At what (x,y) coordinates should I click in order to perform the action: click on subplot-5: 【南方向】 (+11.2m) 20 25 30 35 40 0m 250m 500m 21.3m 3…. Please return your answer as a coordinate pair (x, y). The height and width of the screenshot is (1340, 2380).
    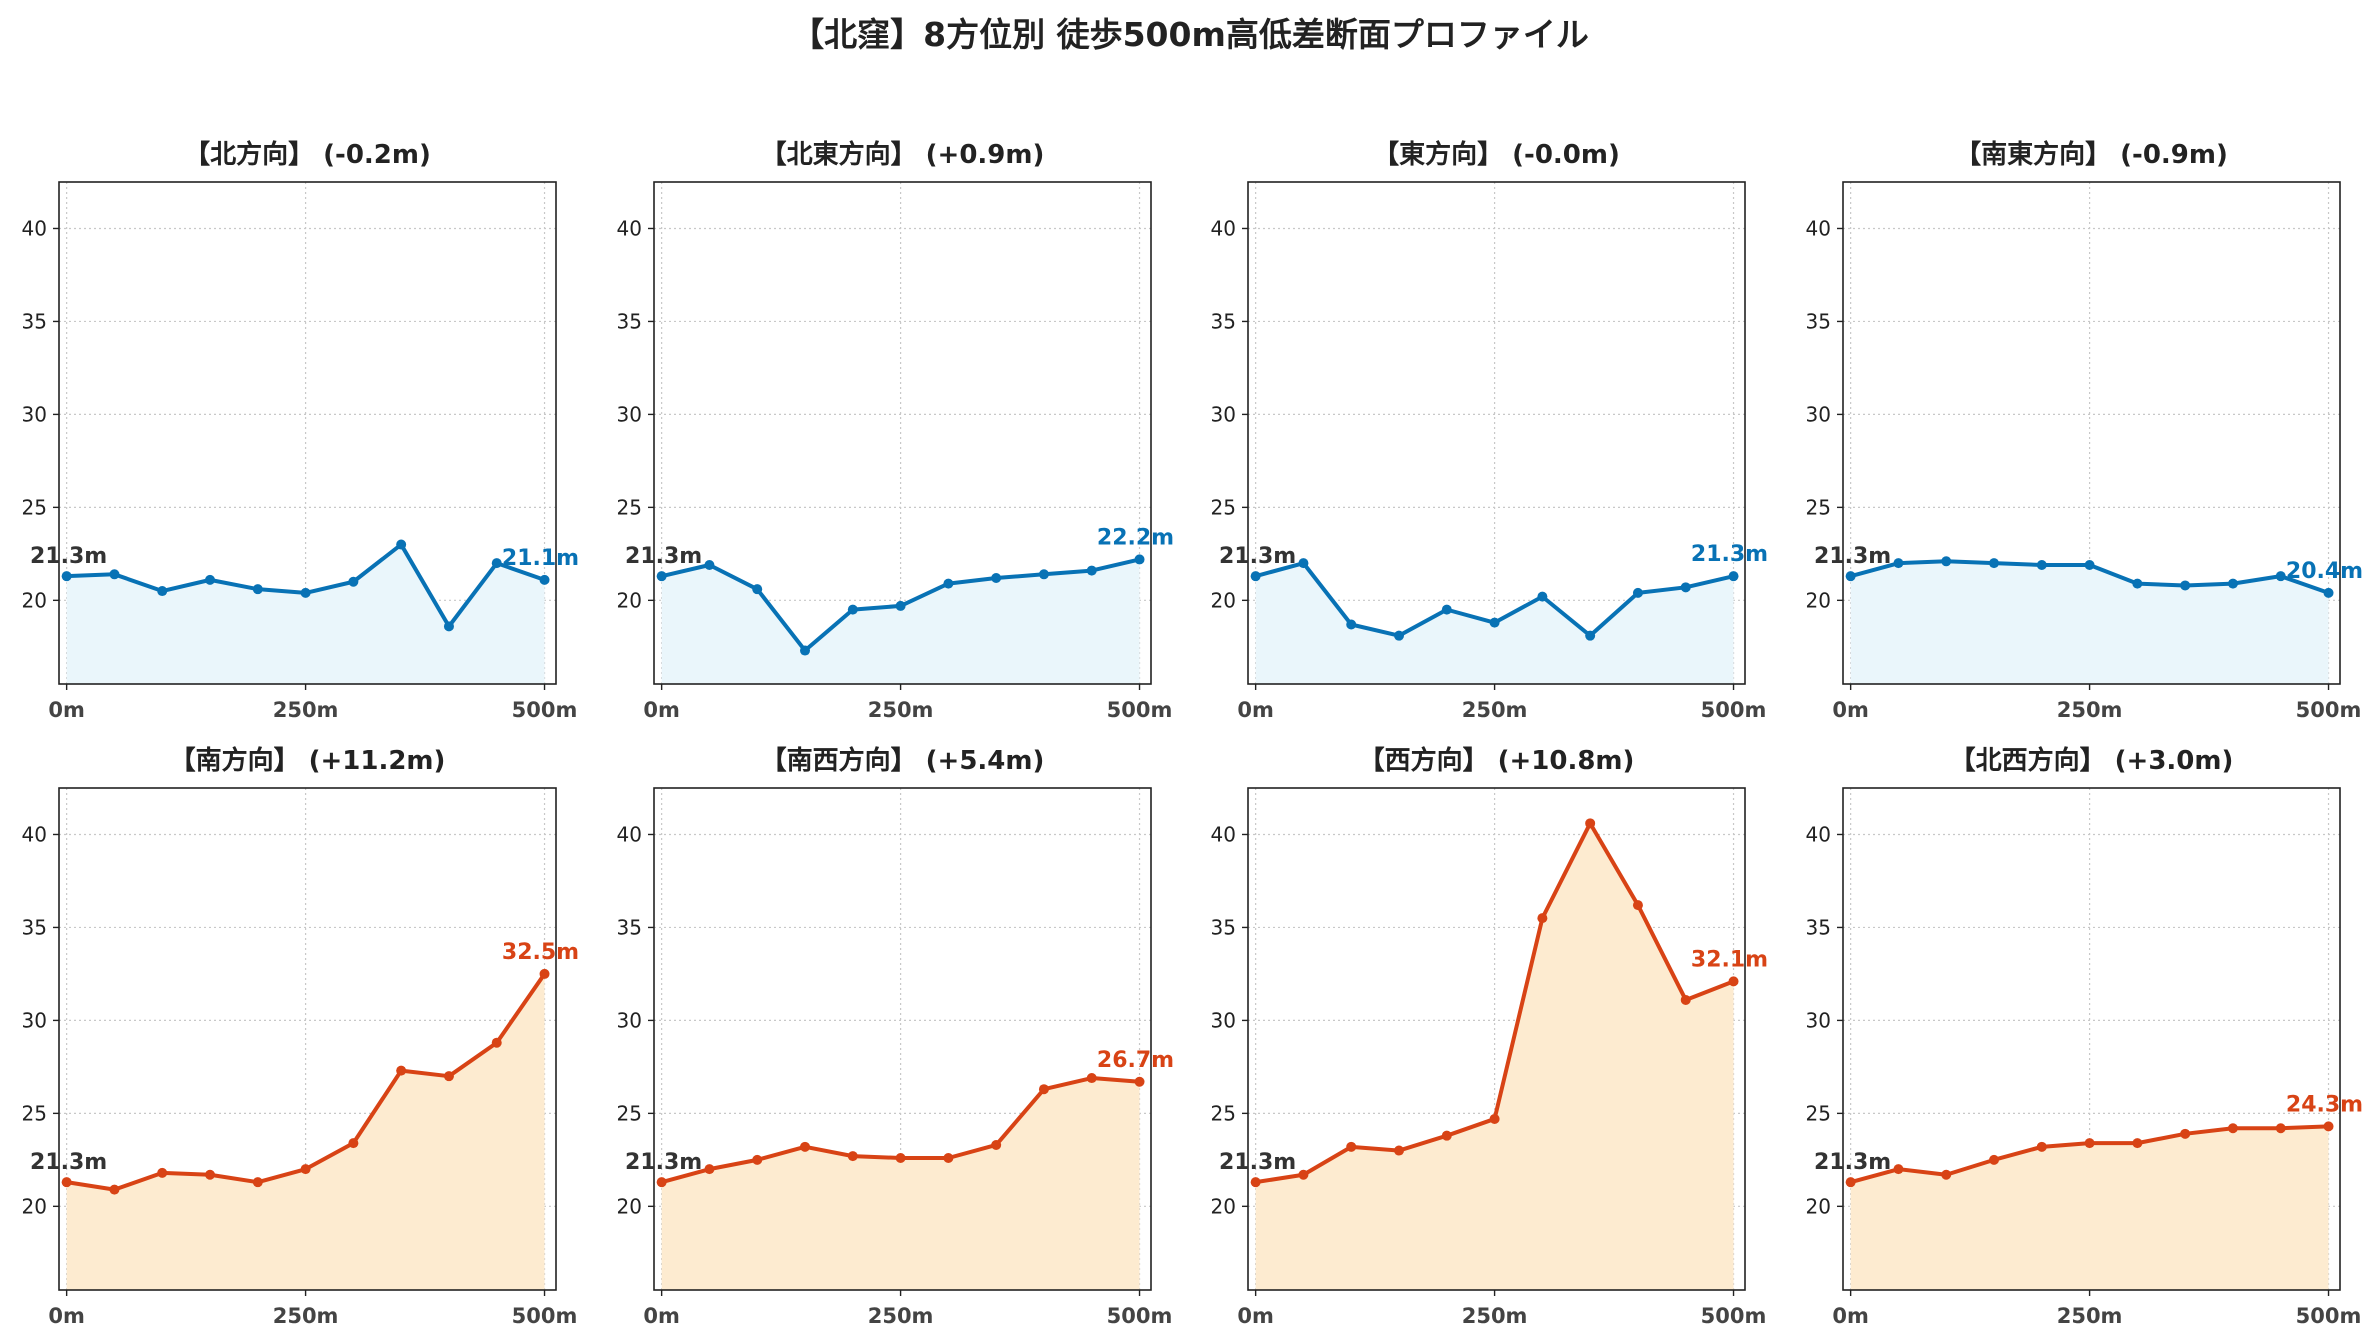
    Looking at the image, I should click on (301, 1036).